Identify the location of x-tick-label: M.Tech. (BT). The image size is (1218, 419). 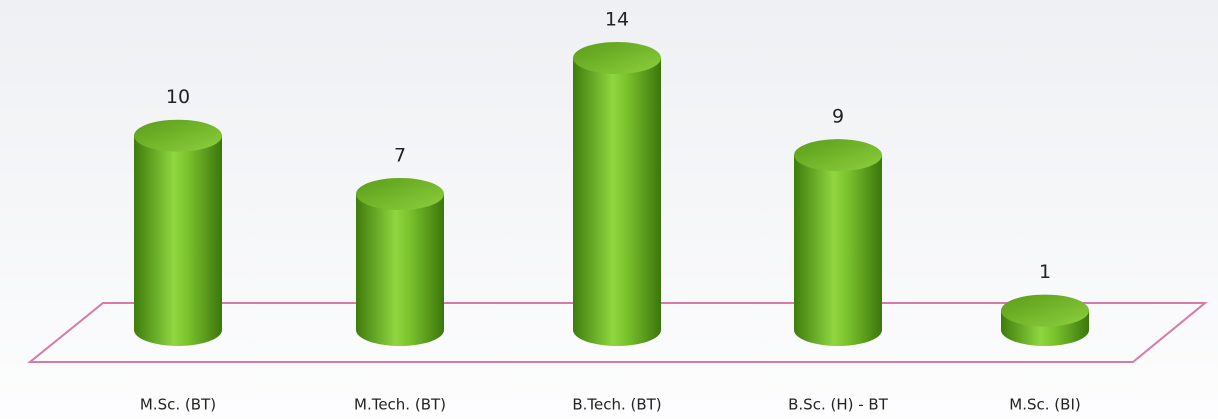
(400, 405).